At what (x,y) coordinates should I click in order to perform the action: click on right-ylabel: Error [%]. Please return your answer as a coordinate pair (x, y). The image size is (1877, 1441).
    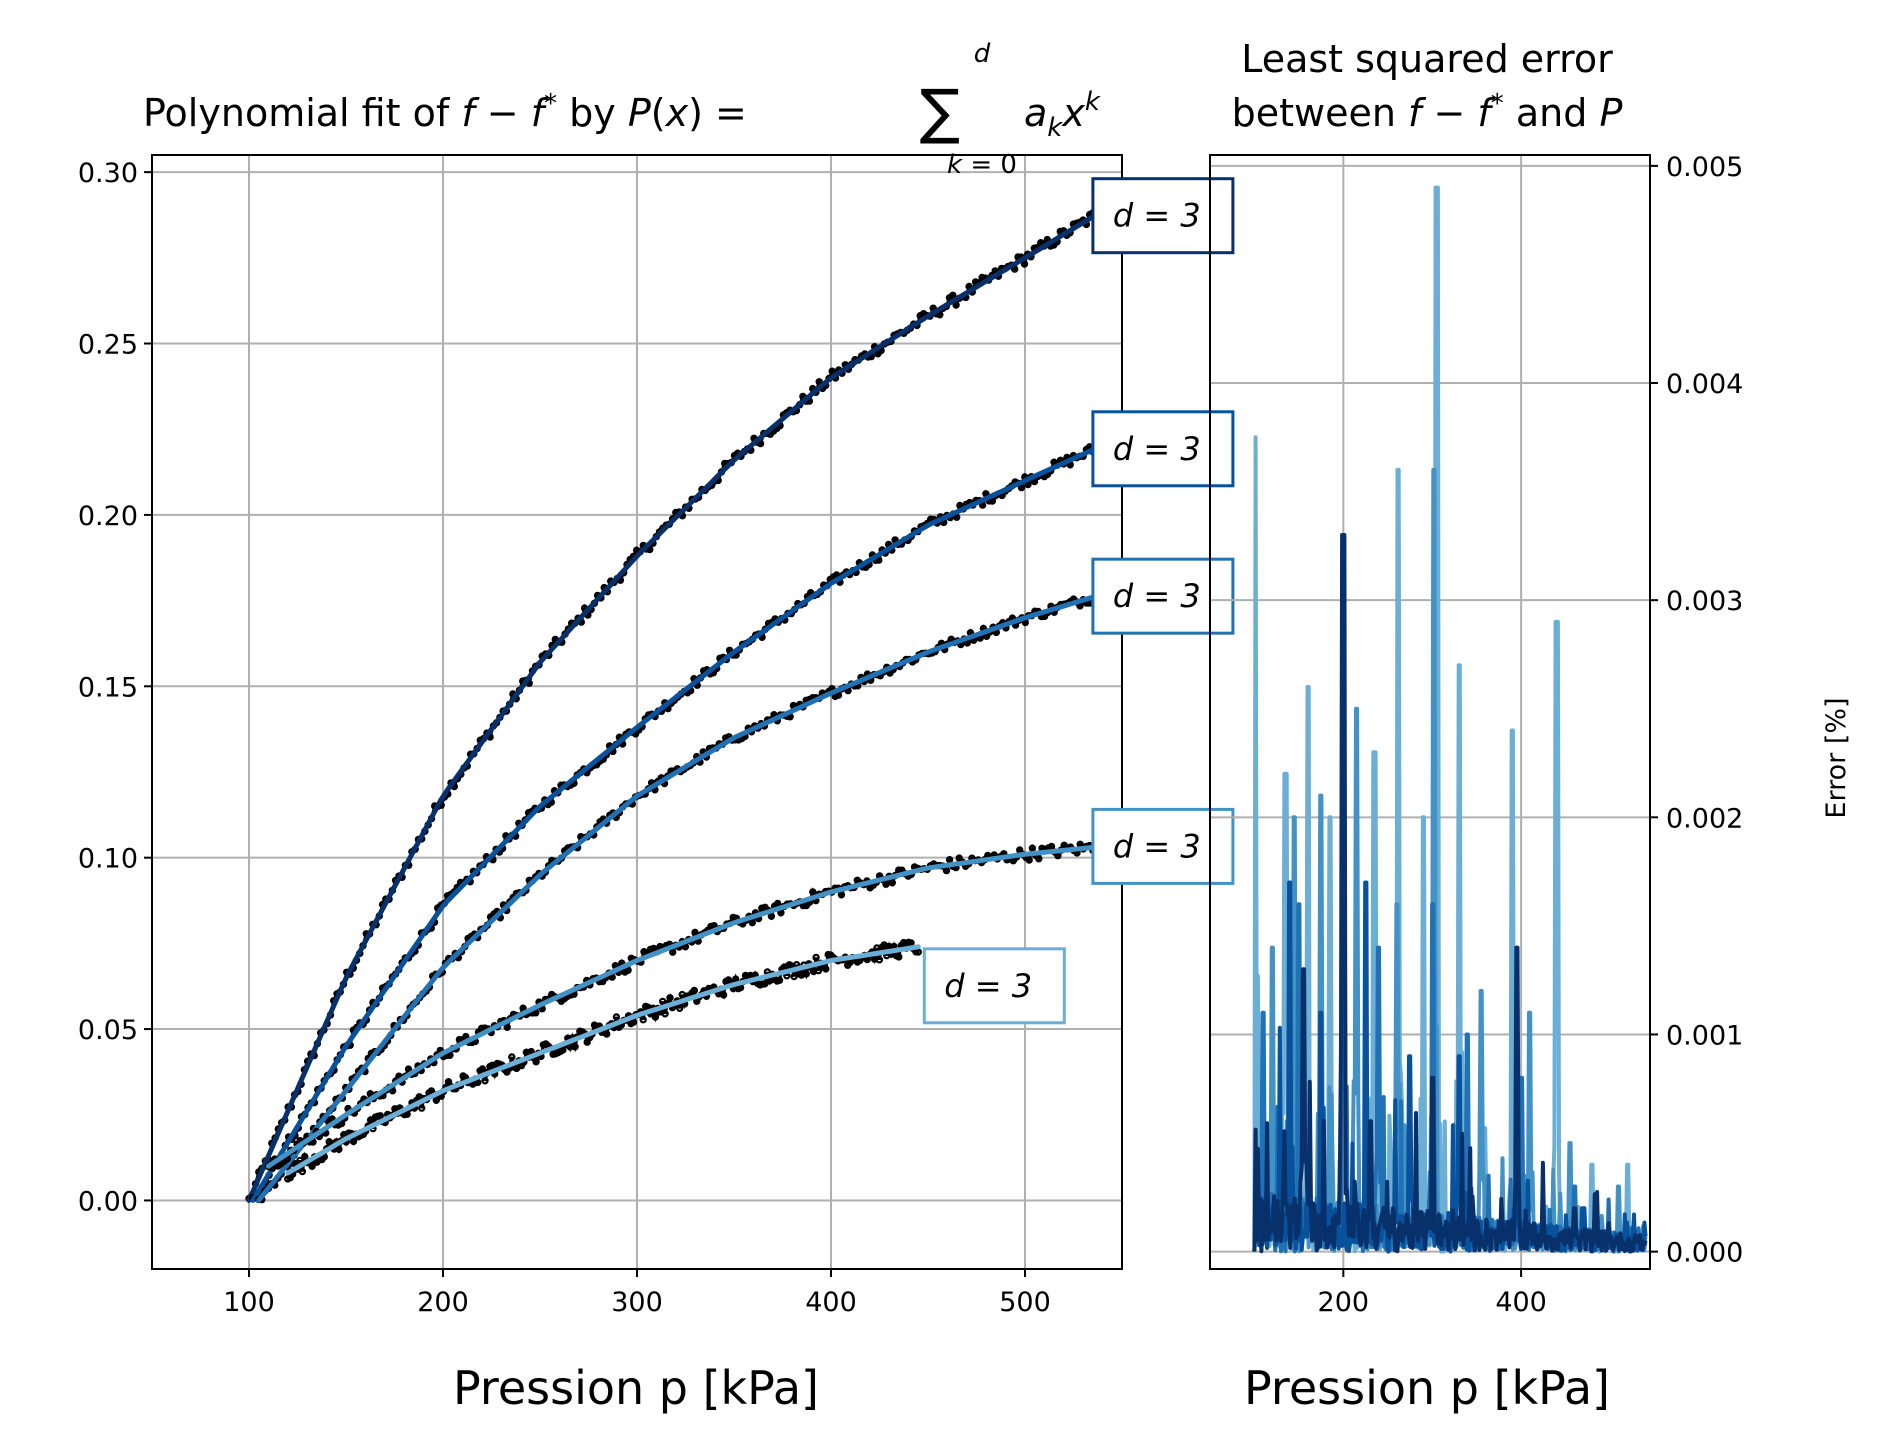
    Looking at the image, I should click on (1836, 757).